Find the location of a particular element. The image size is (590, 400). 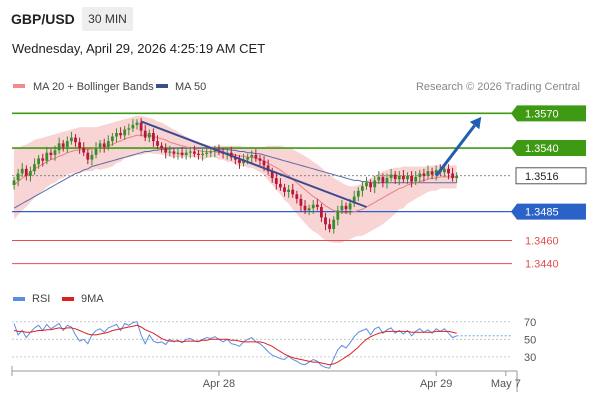

overlays is located at coordinates (311, 162).